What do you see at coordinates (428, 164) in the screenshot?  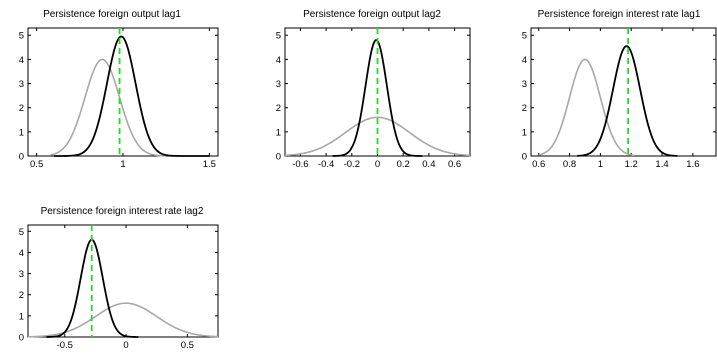 I see `x-tick-label: 0.4` at bounding box center [428, 164].